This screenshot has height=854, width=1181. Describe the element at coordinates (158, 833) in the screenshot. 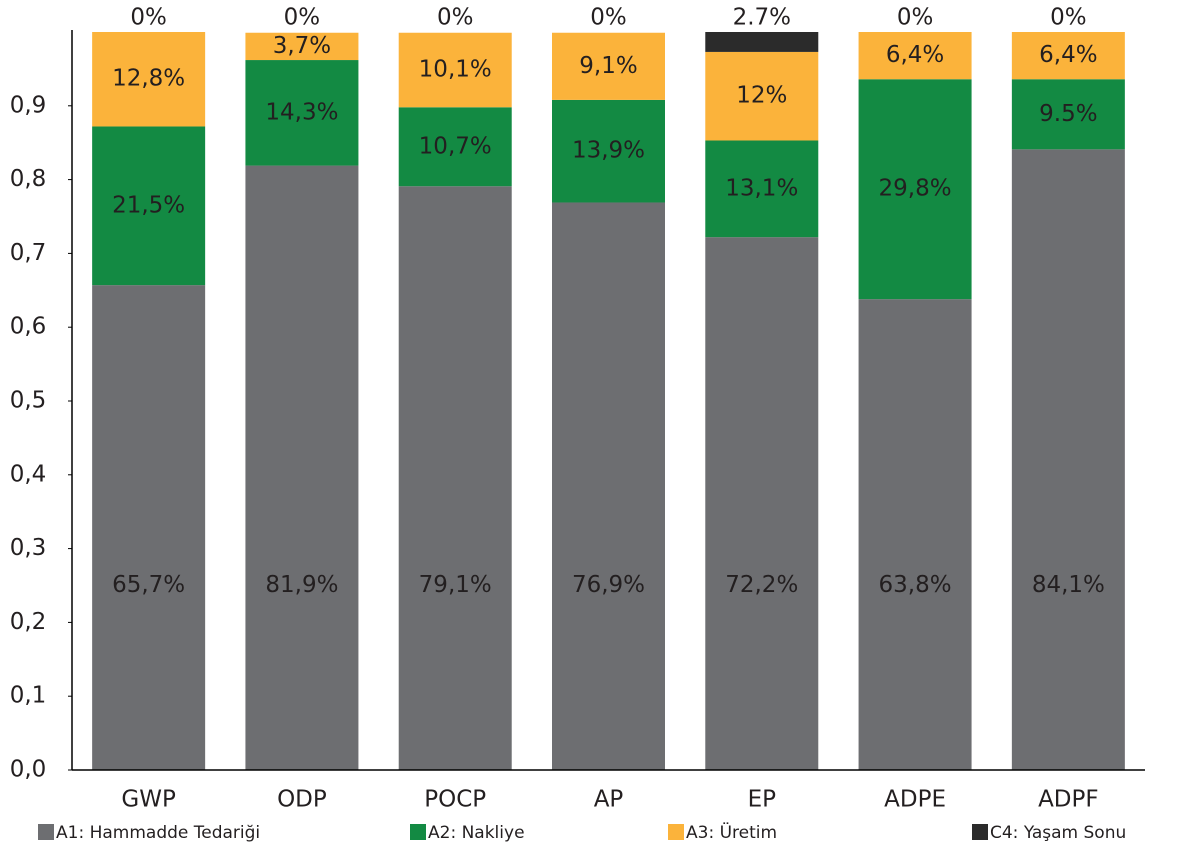

I see `legend-label: A1: Hammadde Tedariği` at that location.